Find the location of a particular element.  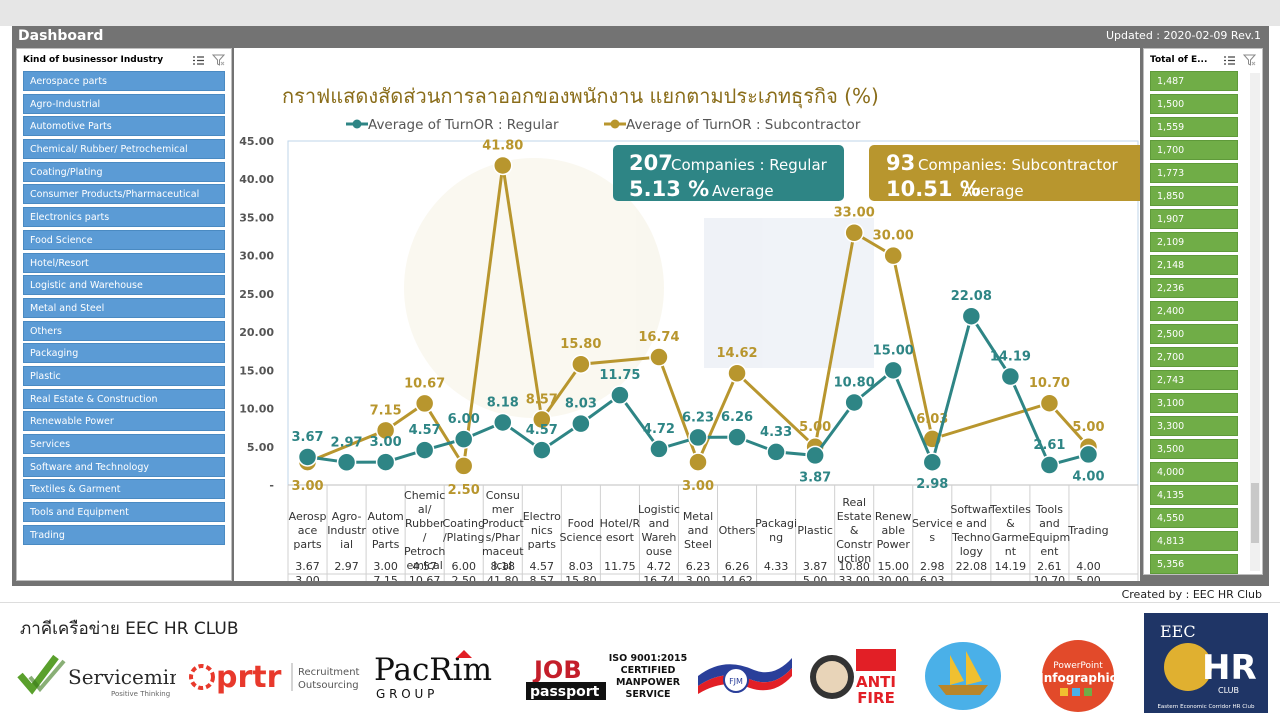

category-label: Others is located at coordinates (737, 530).